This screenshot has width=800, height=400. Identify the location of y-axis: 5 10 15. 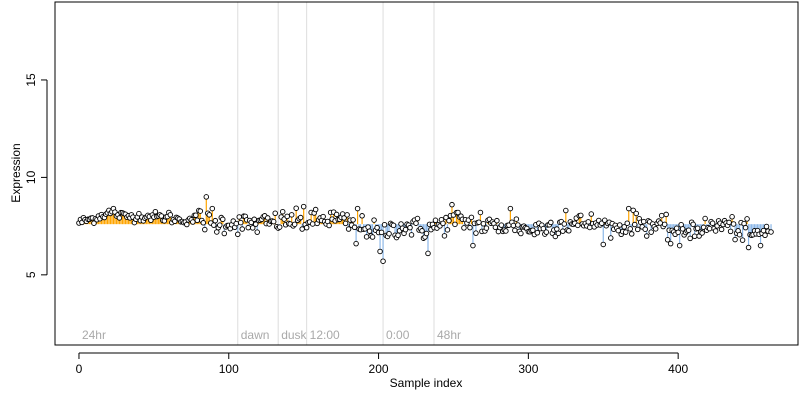
(36, 175).